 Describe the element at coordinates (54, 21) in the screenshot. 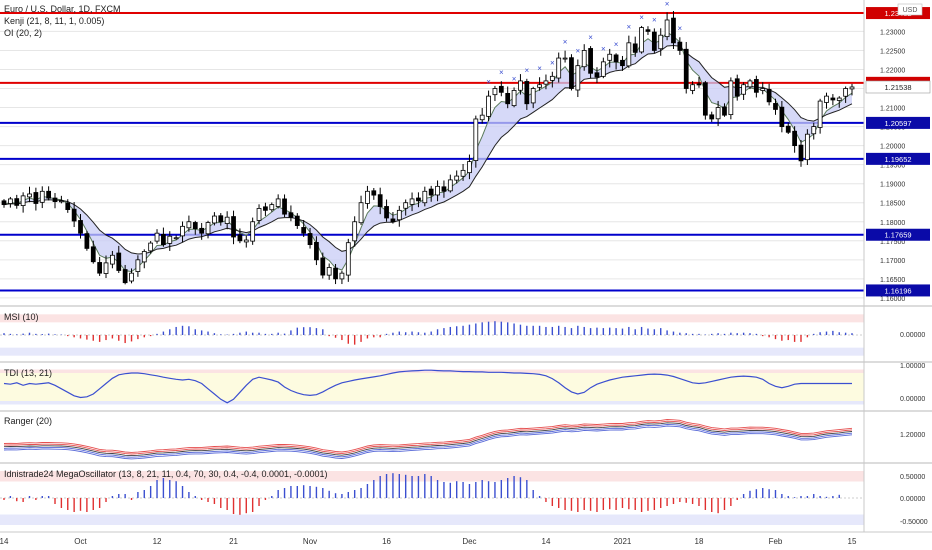

I see `kenji-legend: Kenji (21, 8, 11, 1, 0.005)` at that location.